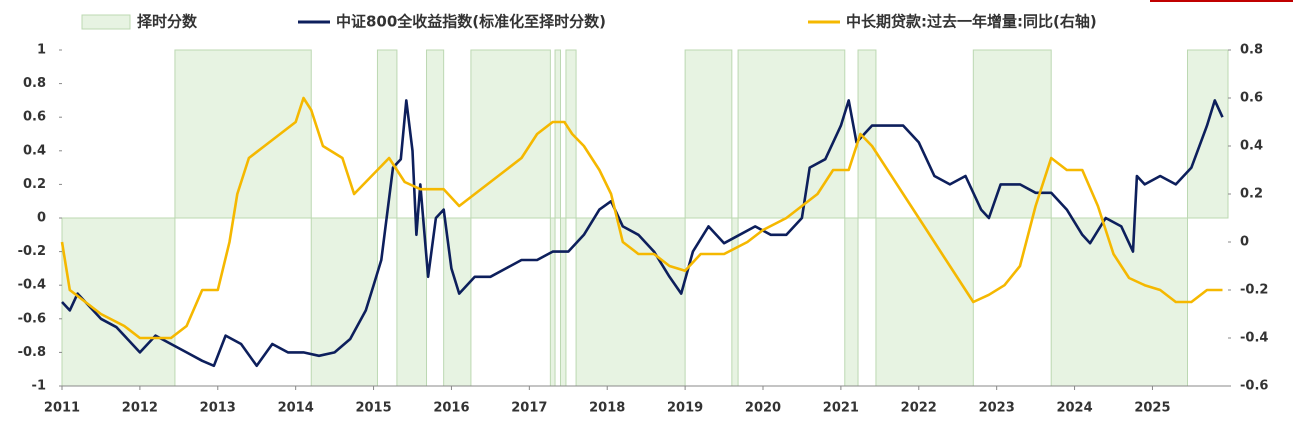 This screenshot has width=1293, height=426. I want to click on y-tick-label: 0.2, so click(34, 184).